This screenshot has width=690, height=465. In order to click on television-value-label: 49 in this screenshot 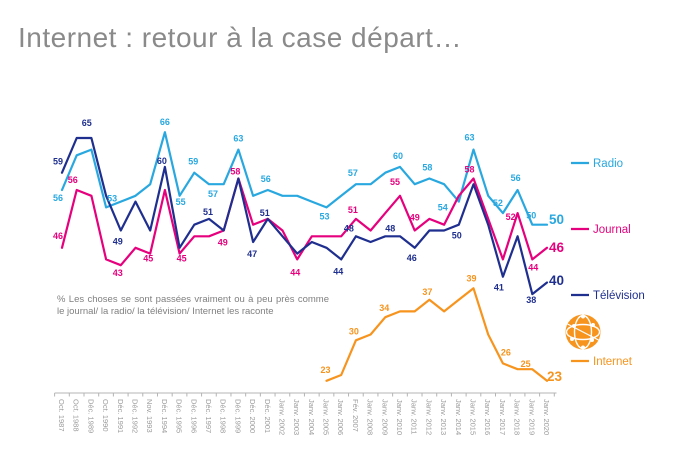, I will do `click(118, 242)`.